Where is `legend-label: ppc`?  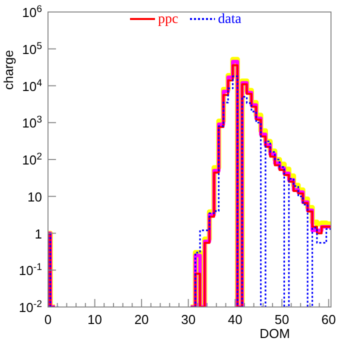 legend-label: ppc is located at coordinates (168, 19).